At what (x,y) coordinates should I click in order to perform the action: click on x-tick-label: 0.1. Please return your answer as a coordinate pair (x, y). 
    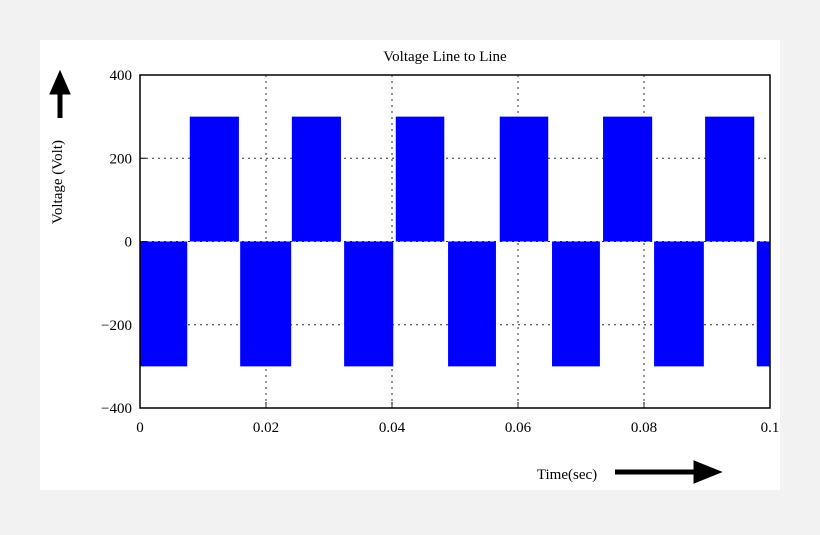
    Looking at the image, I should click on (770, 428).